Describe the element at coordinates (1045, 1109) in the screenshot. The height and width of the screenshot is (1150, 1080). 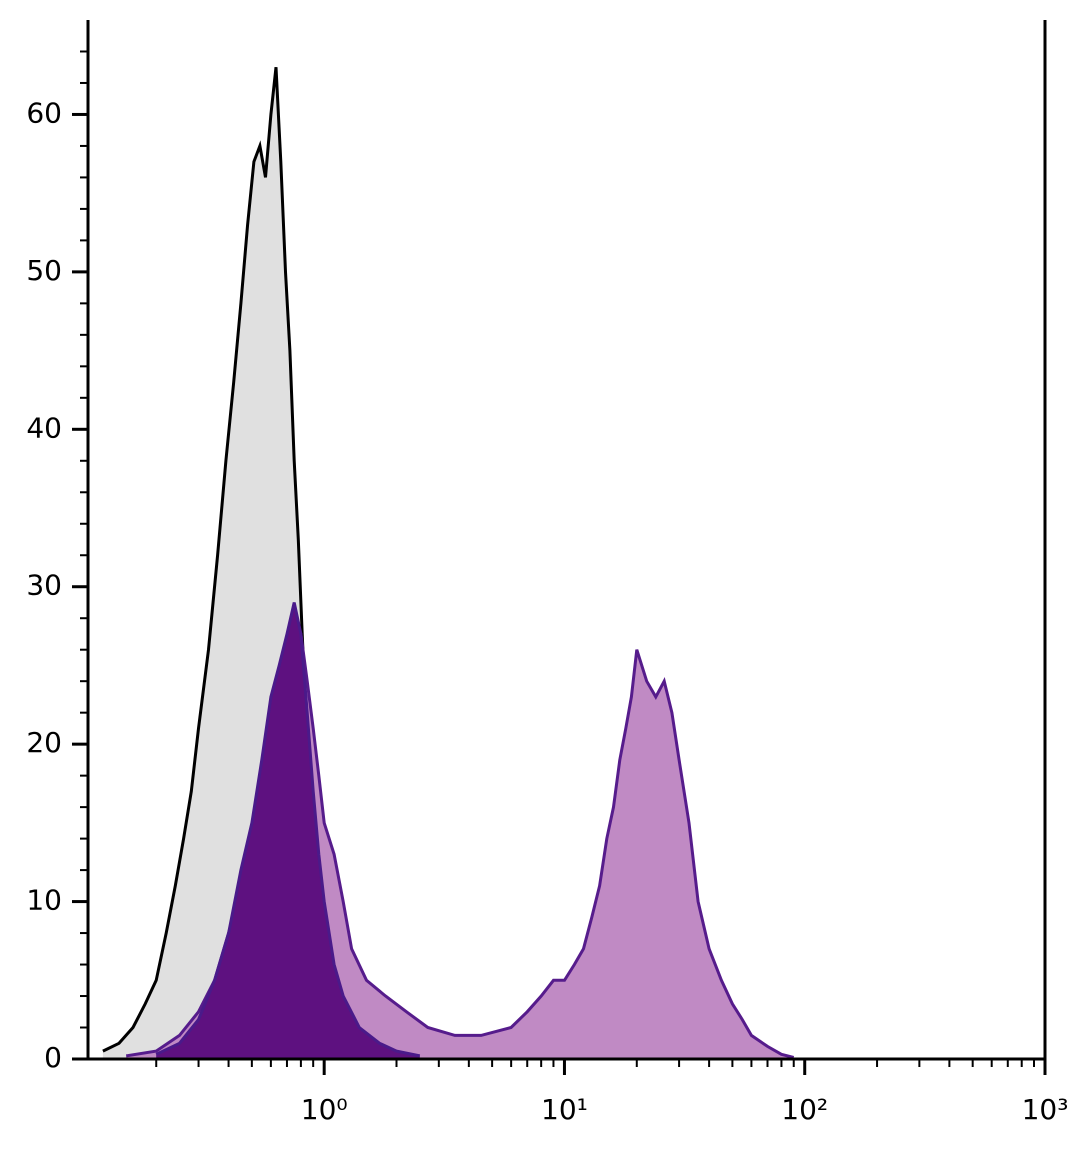
I see `x-tick-label: 10³` at that location.